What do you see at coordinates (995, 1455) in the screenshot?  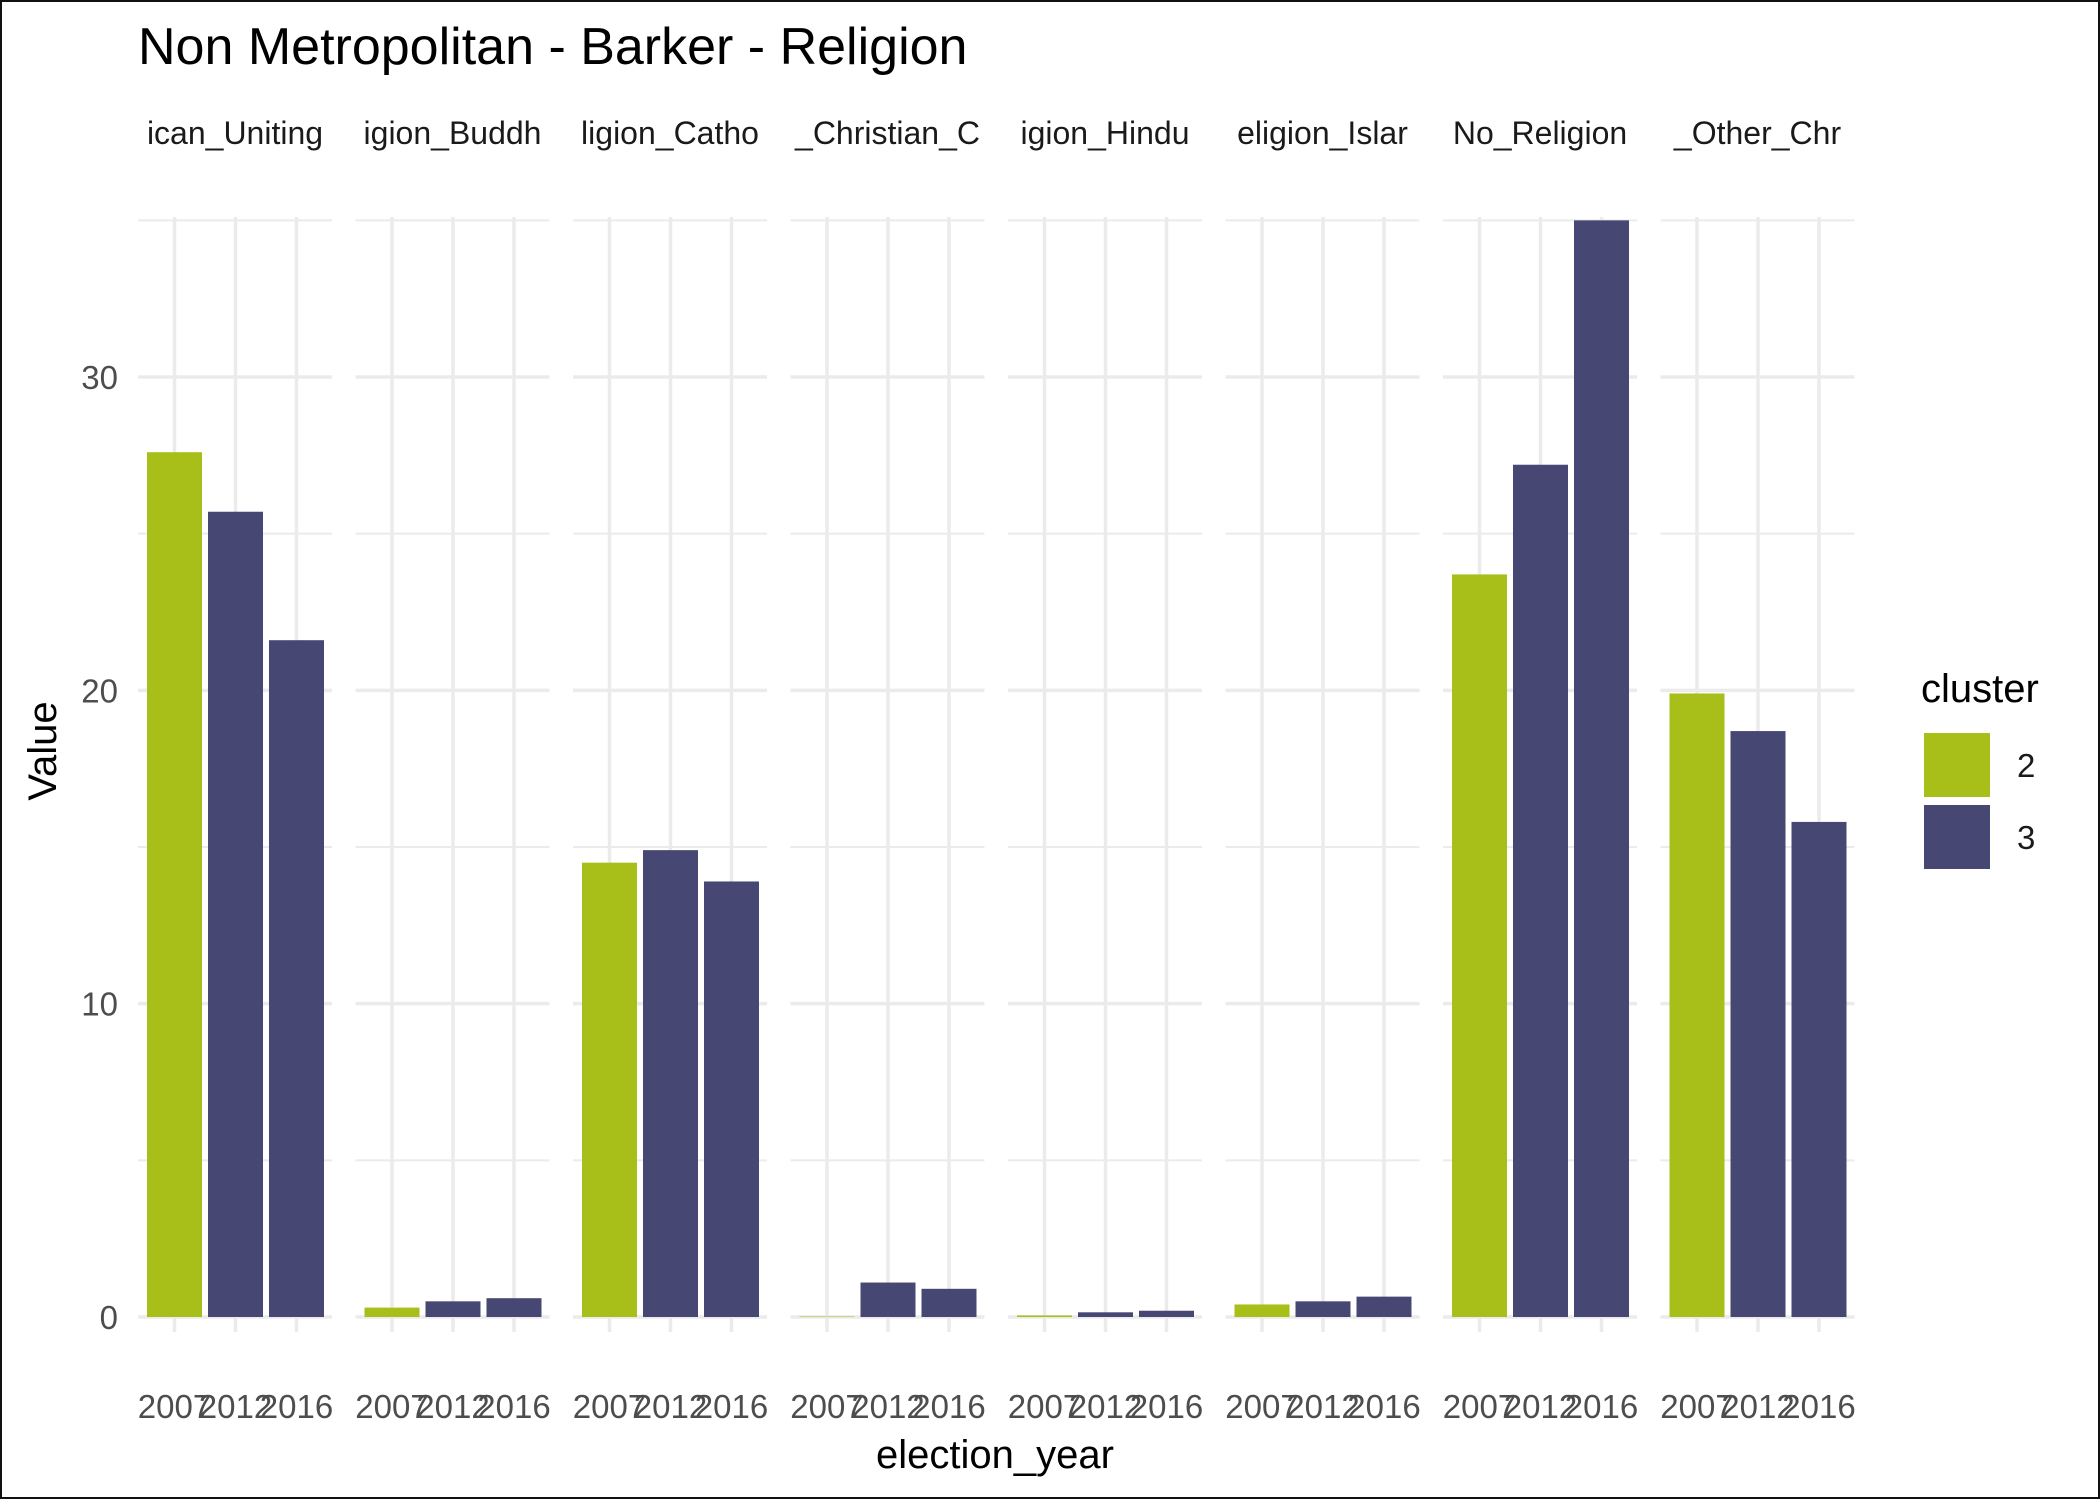 I see `x-axis-title: election_year` at bounding box center [995, 1455].